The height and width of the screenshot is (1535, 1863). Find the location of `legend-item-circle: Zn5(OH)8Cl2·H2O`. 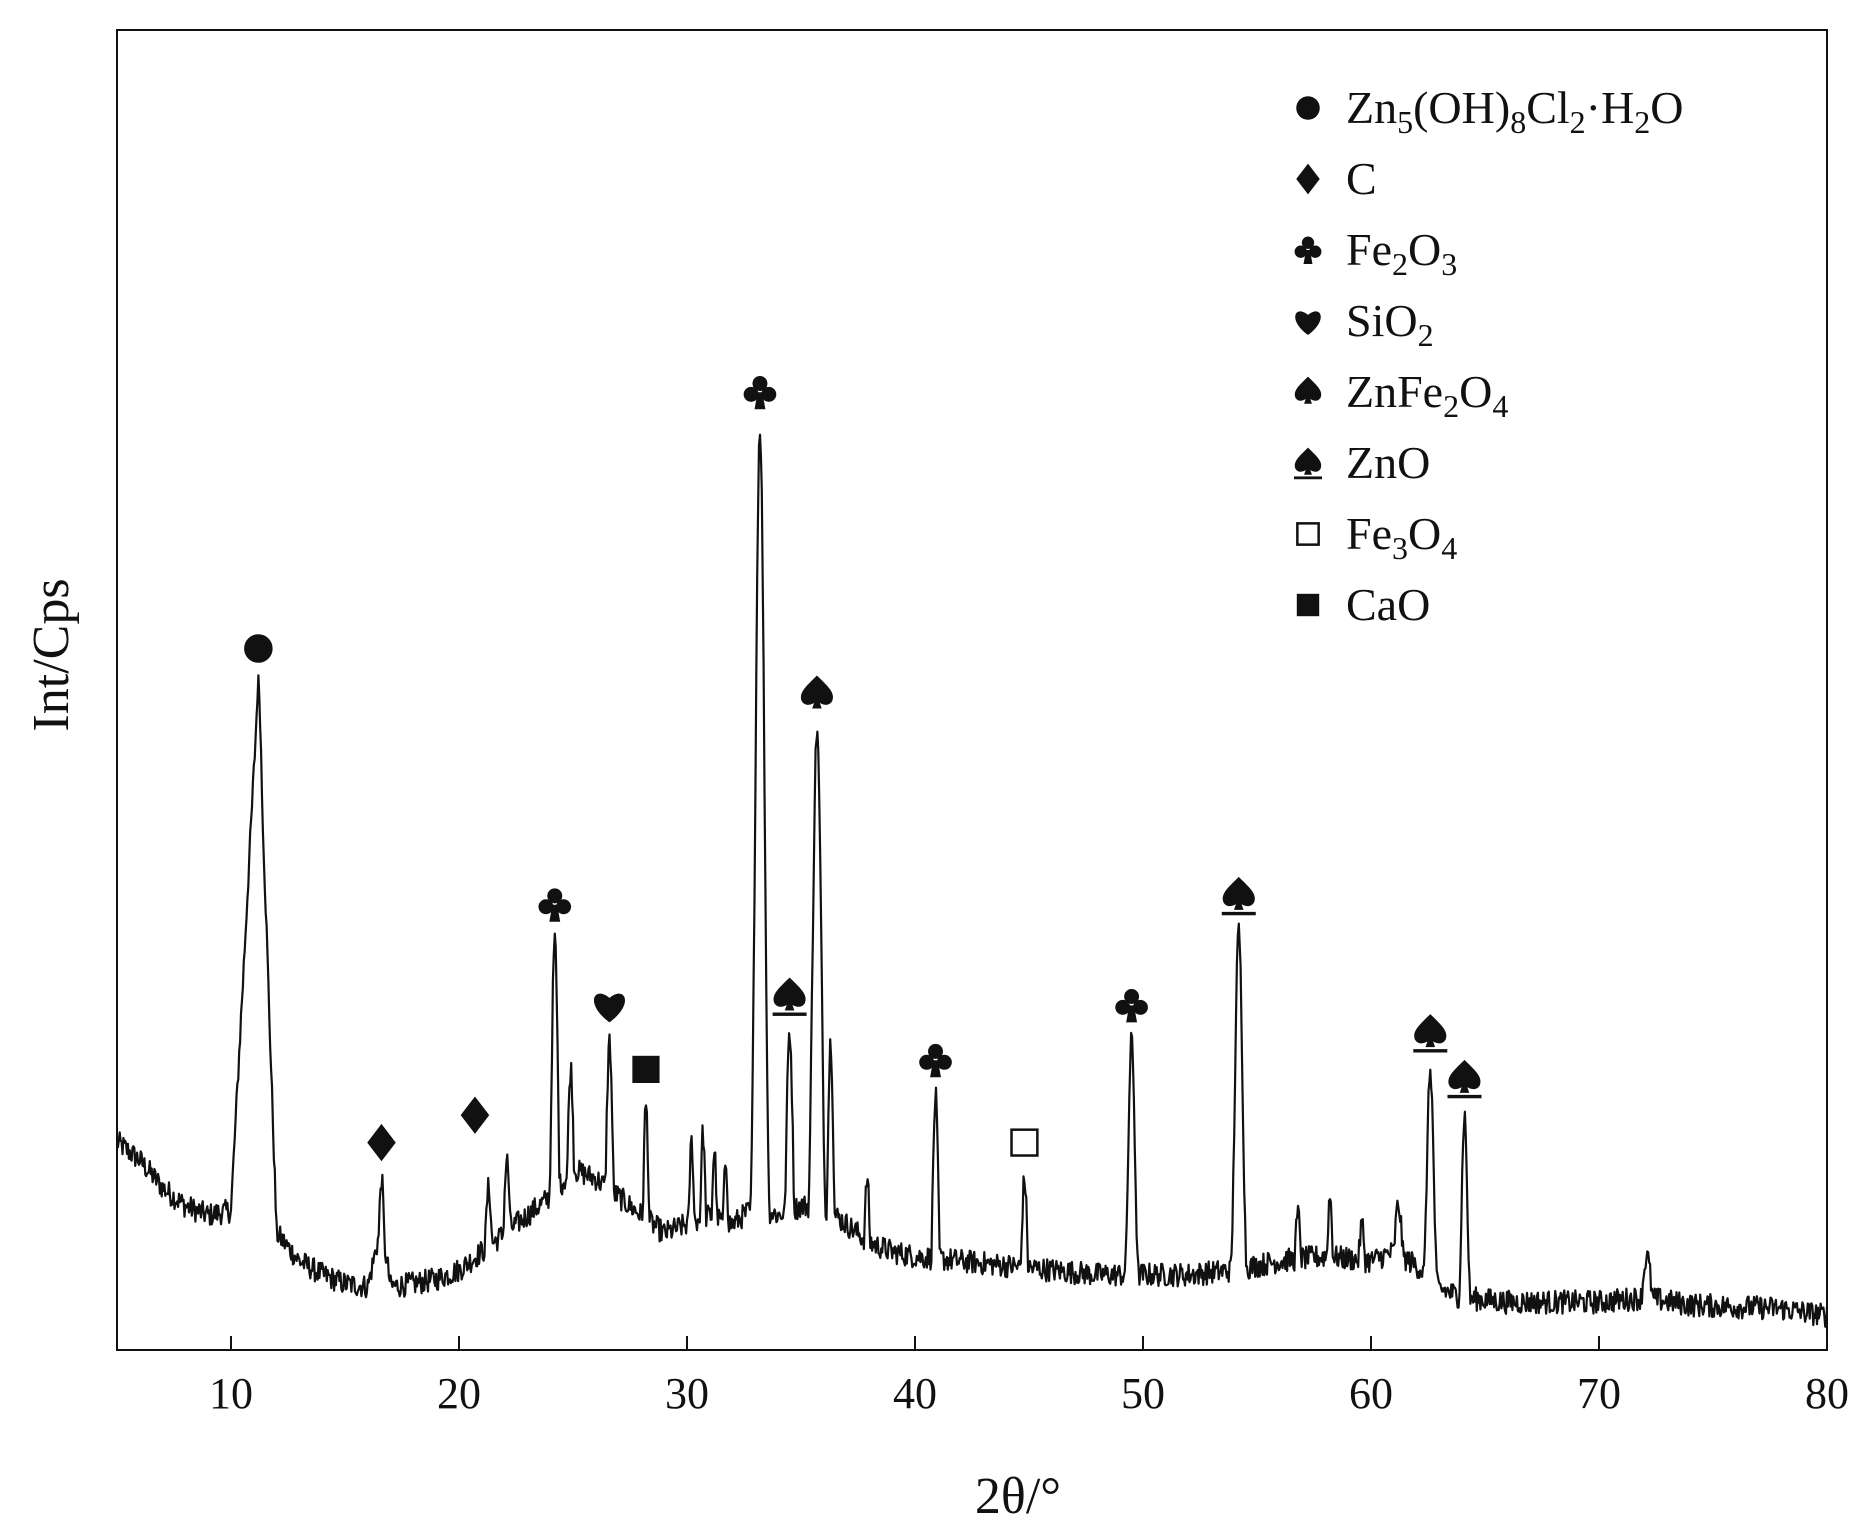

legend-item-circle: Zn5(OH)8Cl2·H2O is located at coordinates (1489, 111).